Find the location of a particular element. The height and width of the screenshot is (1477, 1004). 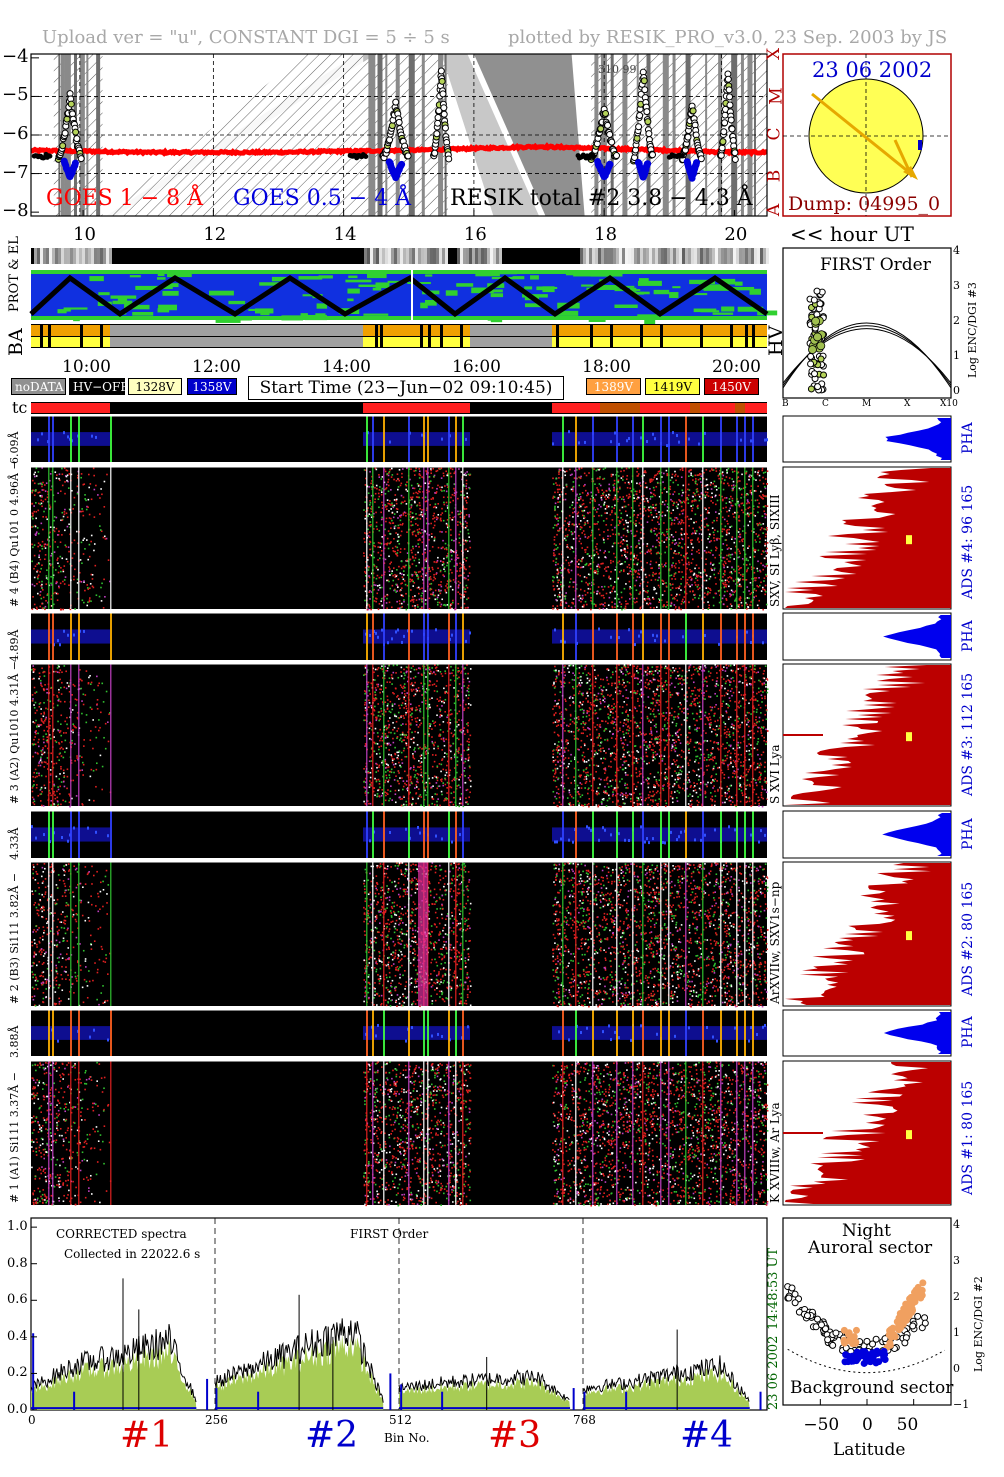

baseline-point is located at coordinates (50, 156).